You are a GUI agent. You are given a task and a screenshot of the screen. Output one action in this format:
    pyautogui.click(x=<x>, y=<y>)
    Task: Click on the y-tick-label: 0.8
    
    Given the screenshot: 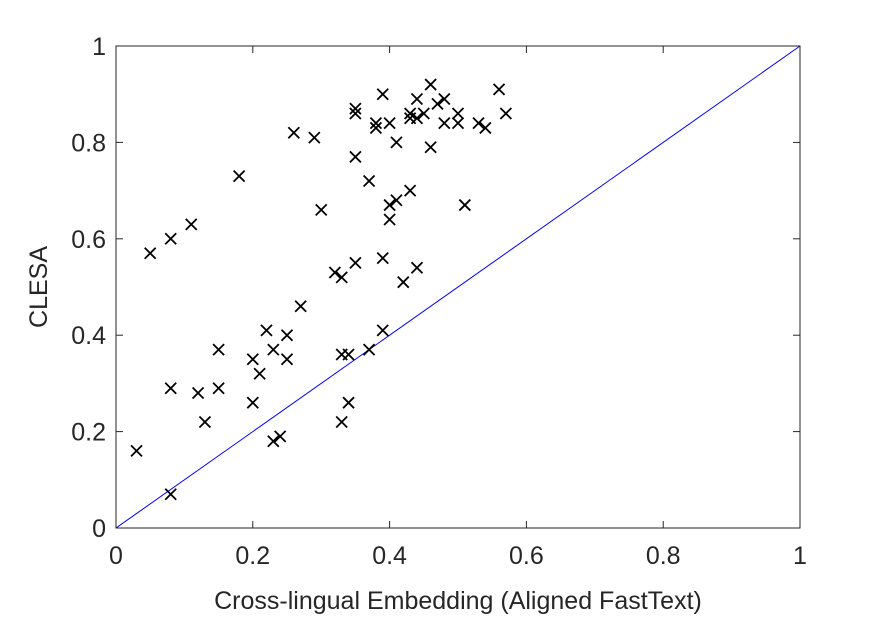 What is the action you would take?
    pyautogui.click(x=88, y=143)
    